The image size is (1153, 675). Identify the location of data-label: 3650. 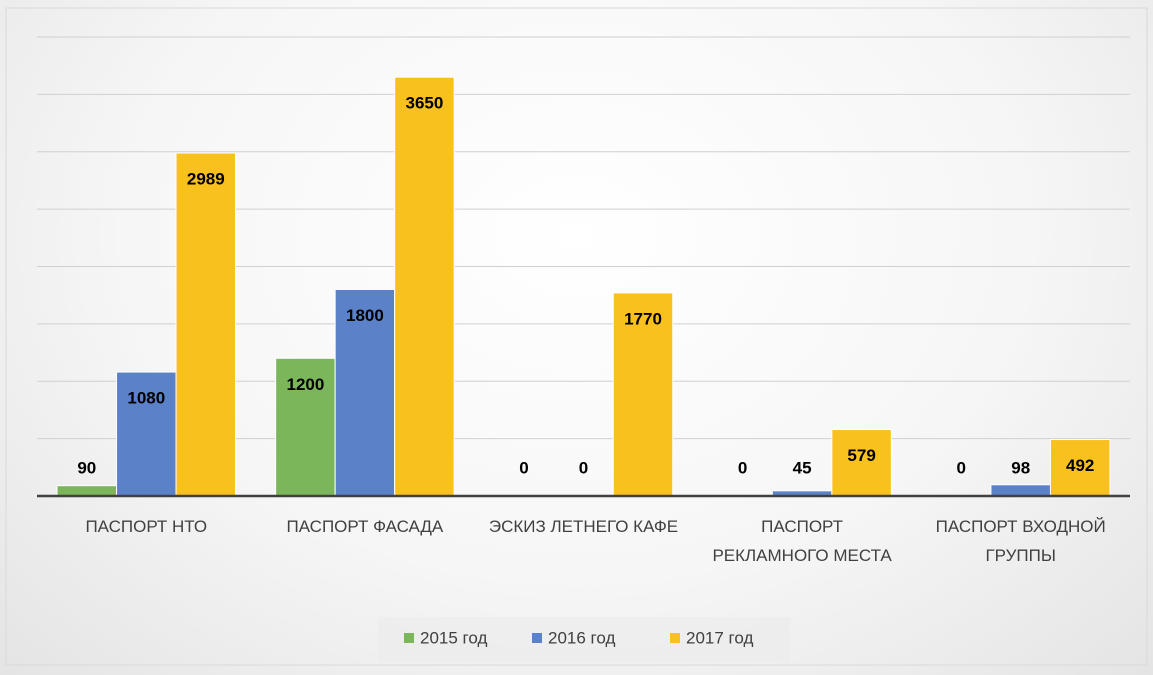
(424, 103).